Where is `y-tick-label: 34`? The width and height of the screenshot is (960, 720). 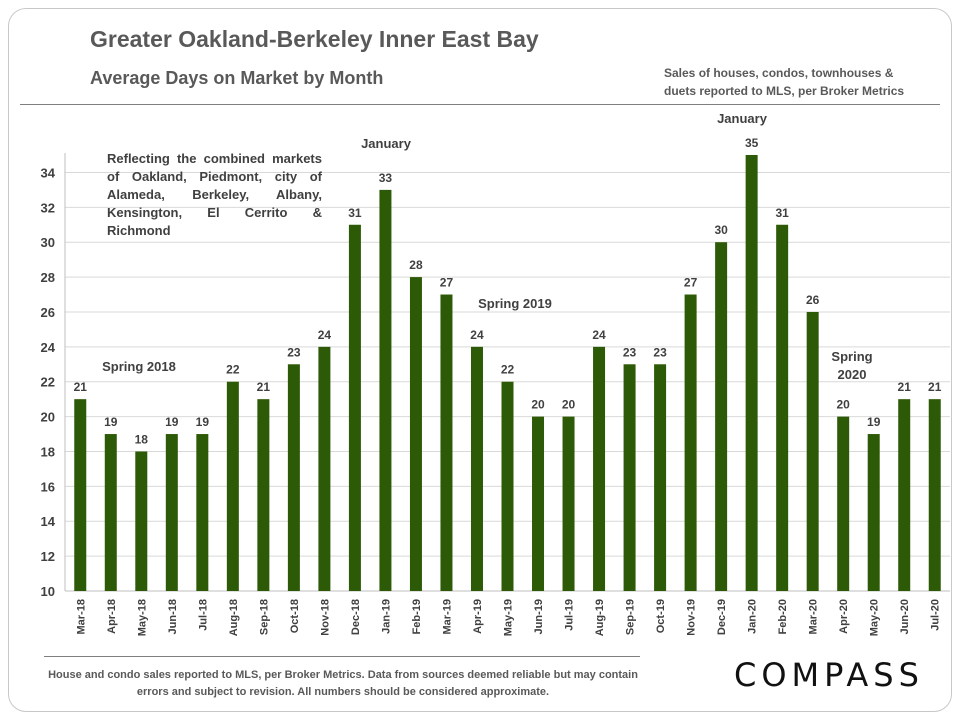
y-tick-label: 34 is located at coordinates (48, 172).